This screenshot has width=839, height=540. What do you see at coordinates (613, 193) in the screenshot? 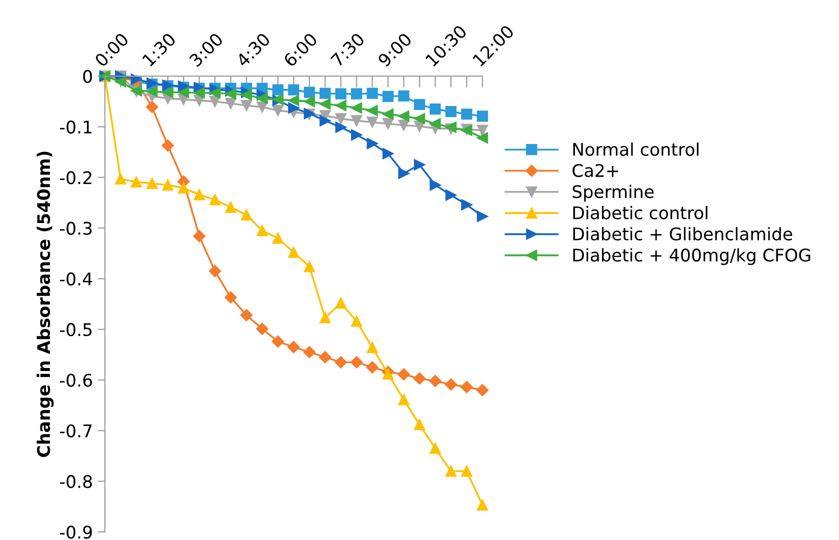
I see `legend-label: Spermine` at bounding box center [613, 193].